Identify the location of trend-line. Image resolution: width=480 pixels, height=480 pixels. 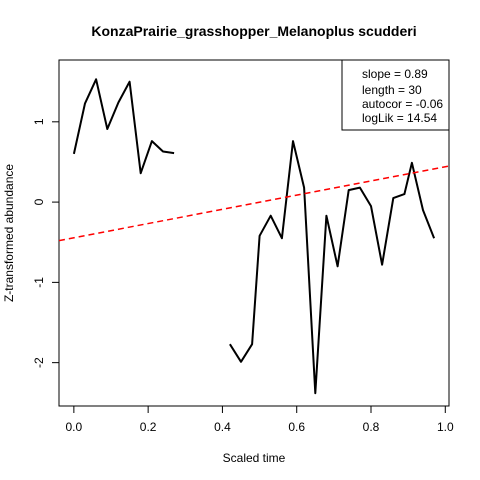
(254, 203).